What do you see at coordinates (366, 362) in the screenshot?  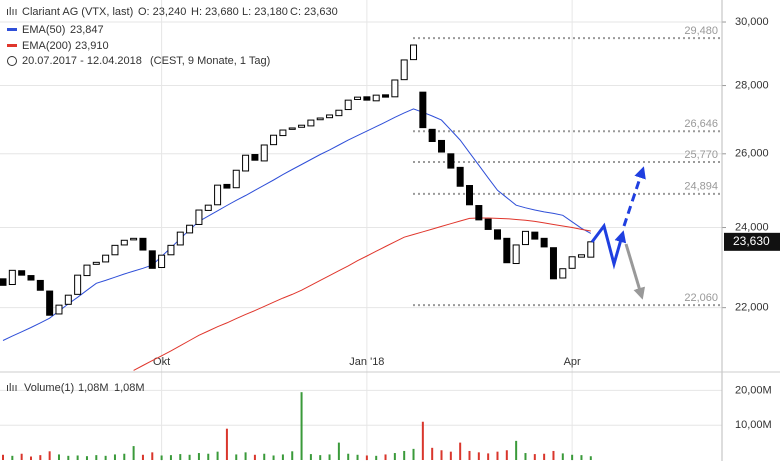 I see `x-tick-label: Jan '18` at bounding box center [366, 362].